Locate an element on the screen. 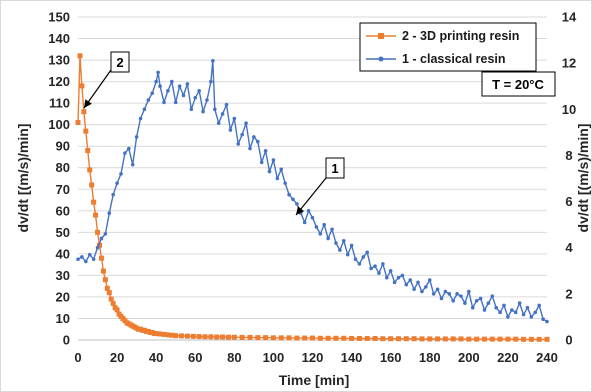  y-left-tick-label: 120 is located at coordinates (59, 81).